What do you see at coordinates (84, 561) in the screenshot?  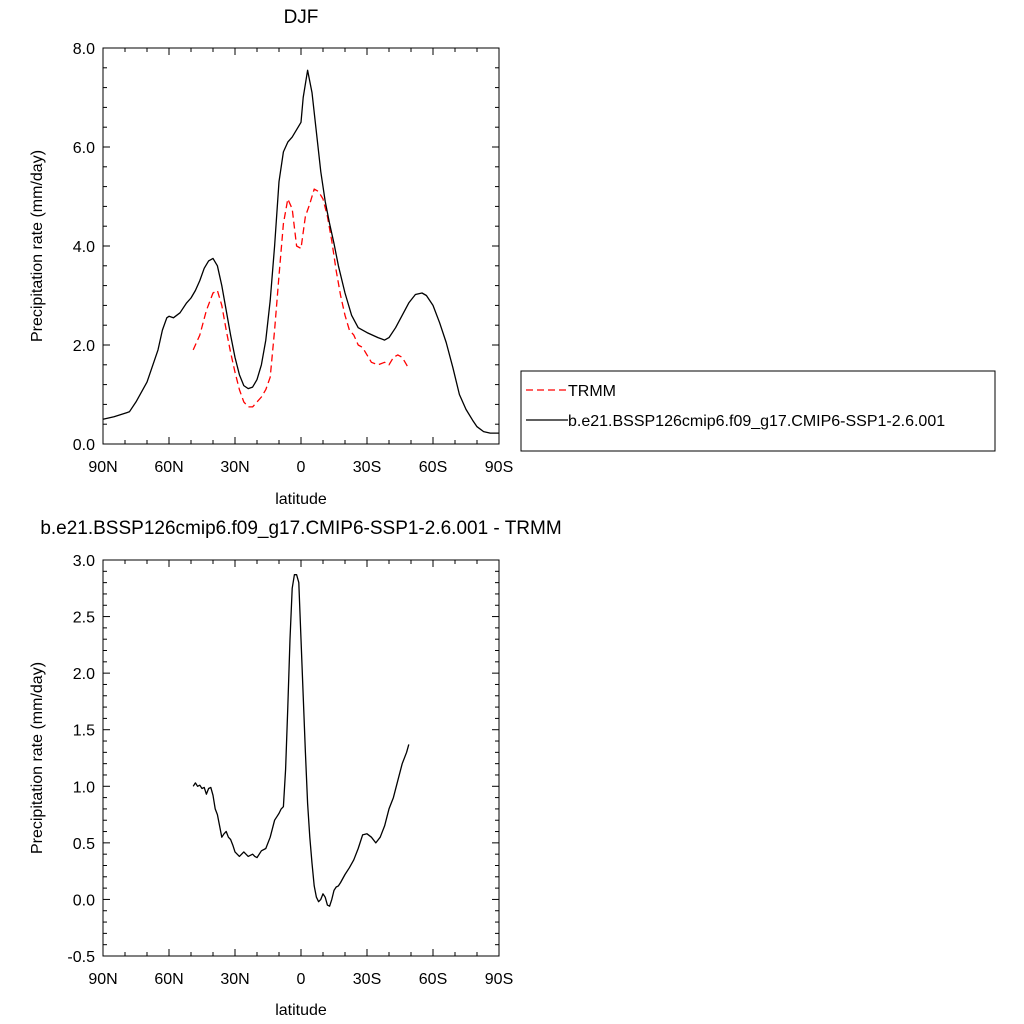 I see `y-tick-label: 3.0` at bounding box center [84, 561].